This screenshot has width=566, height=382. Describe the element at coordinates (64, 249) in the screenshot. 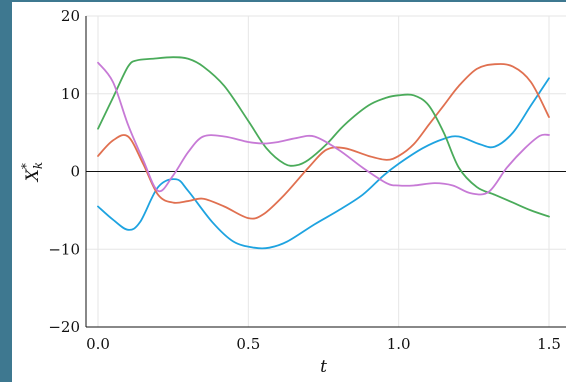

I see `y-tick-label: −10` at that location.